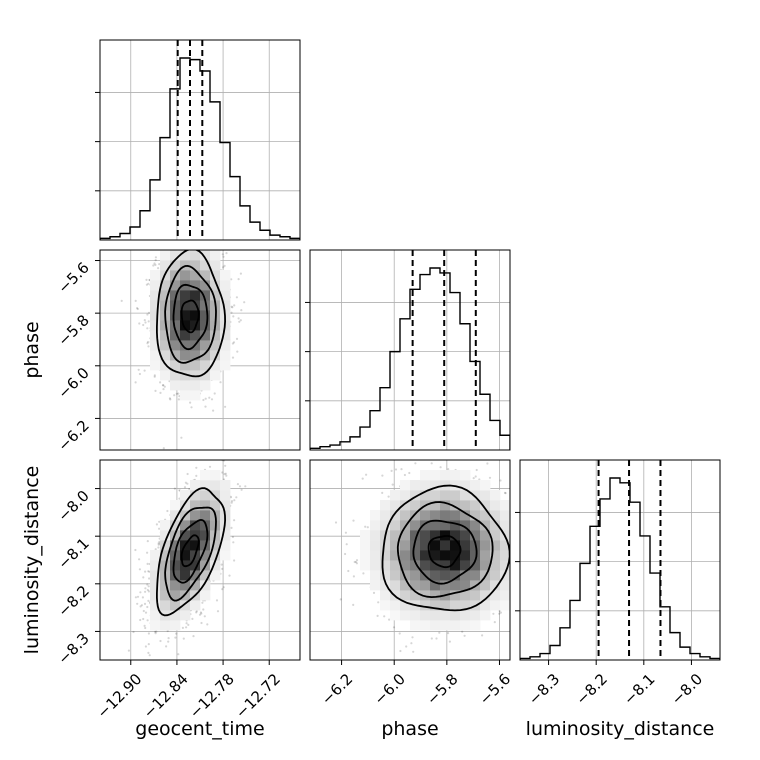 The image size is (760, 760). I want to click on y-axis-label-luminosity_distance: luminosity_distance, so click(32, 560).